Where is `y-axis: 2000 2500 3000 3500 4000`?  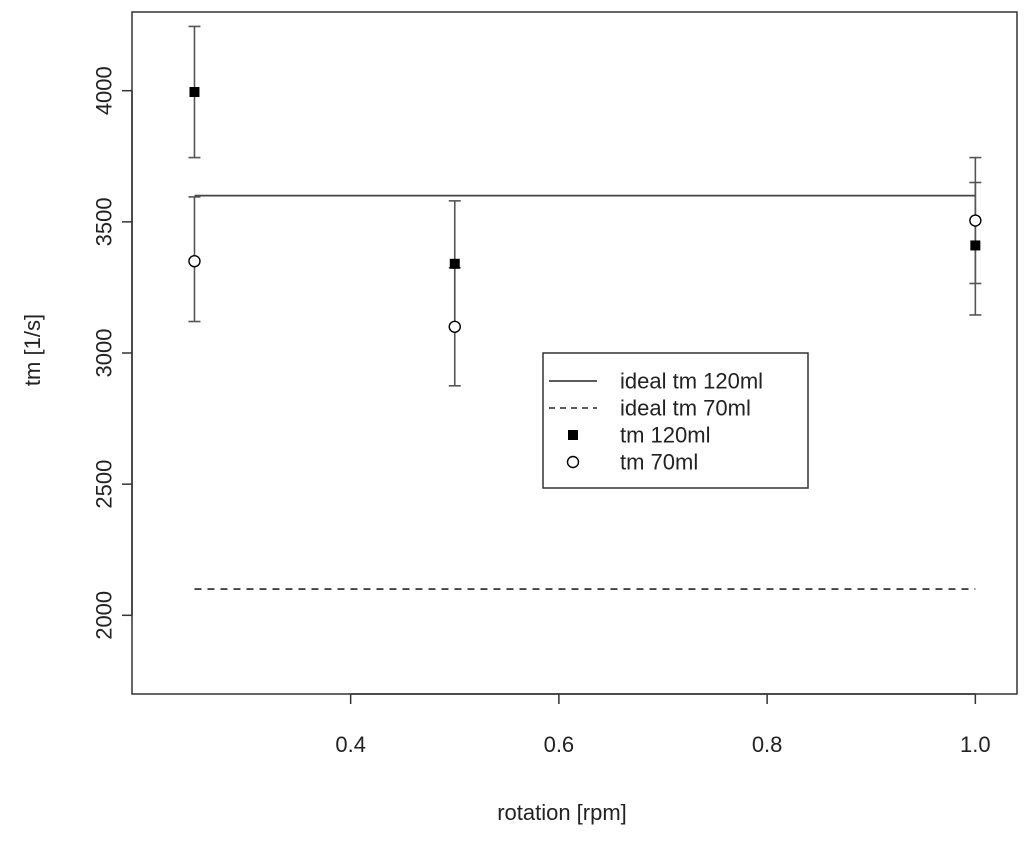 y-axis: 2000 2500 3000 3500 4000 is located at coordinates (112, 353).